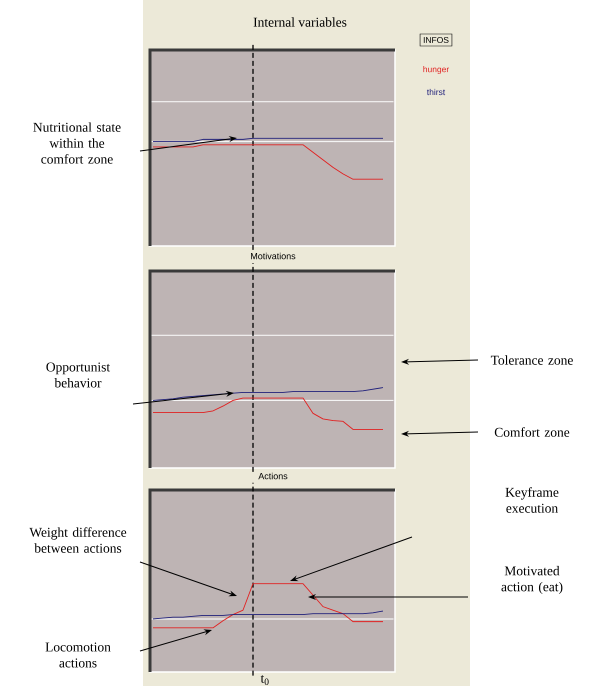 This screenshot has height=686, width=590. What do you see at coordinates (531, 500) in the screenshot?
I see `text: Keyframe execution` at bounding box center [531, 500].